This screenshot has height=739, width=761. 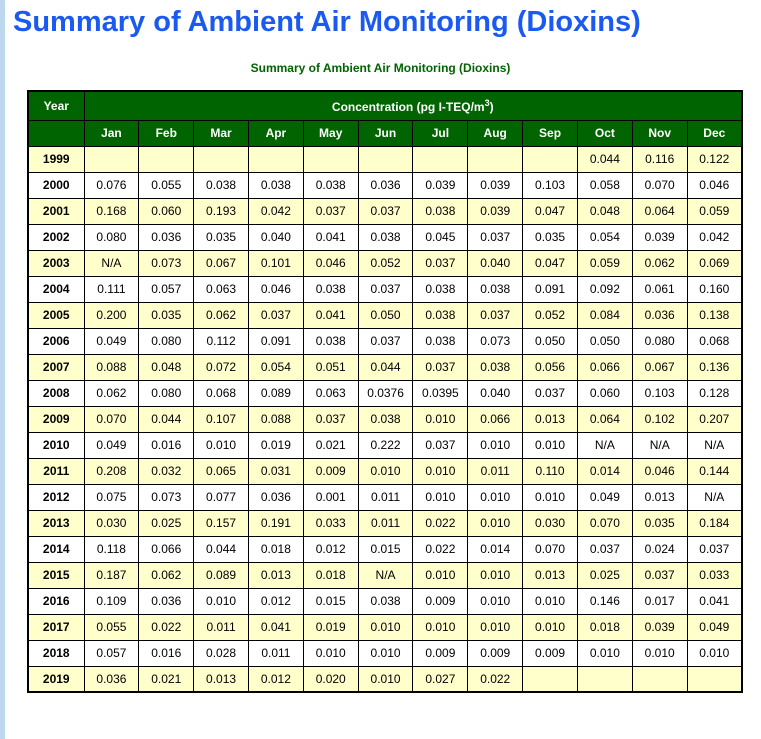 I want to click on value-cell: 0.168, so click(x=111, y=211).